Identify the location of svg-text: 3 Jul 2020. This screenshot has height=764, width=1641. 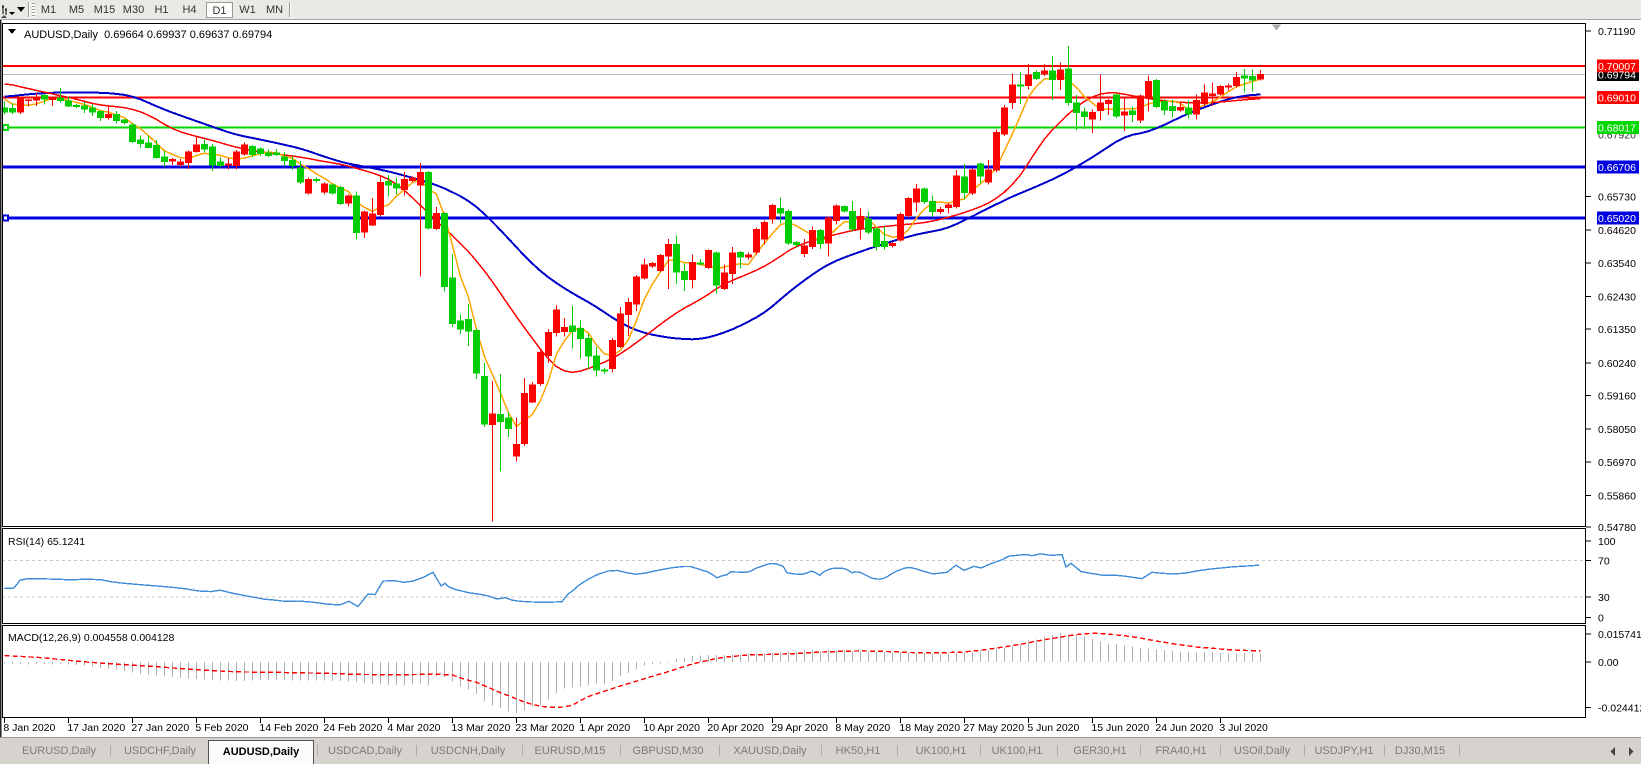
(1243, 728).